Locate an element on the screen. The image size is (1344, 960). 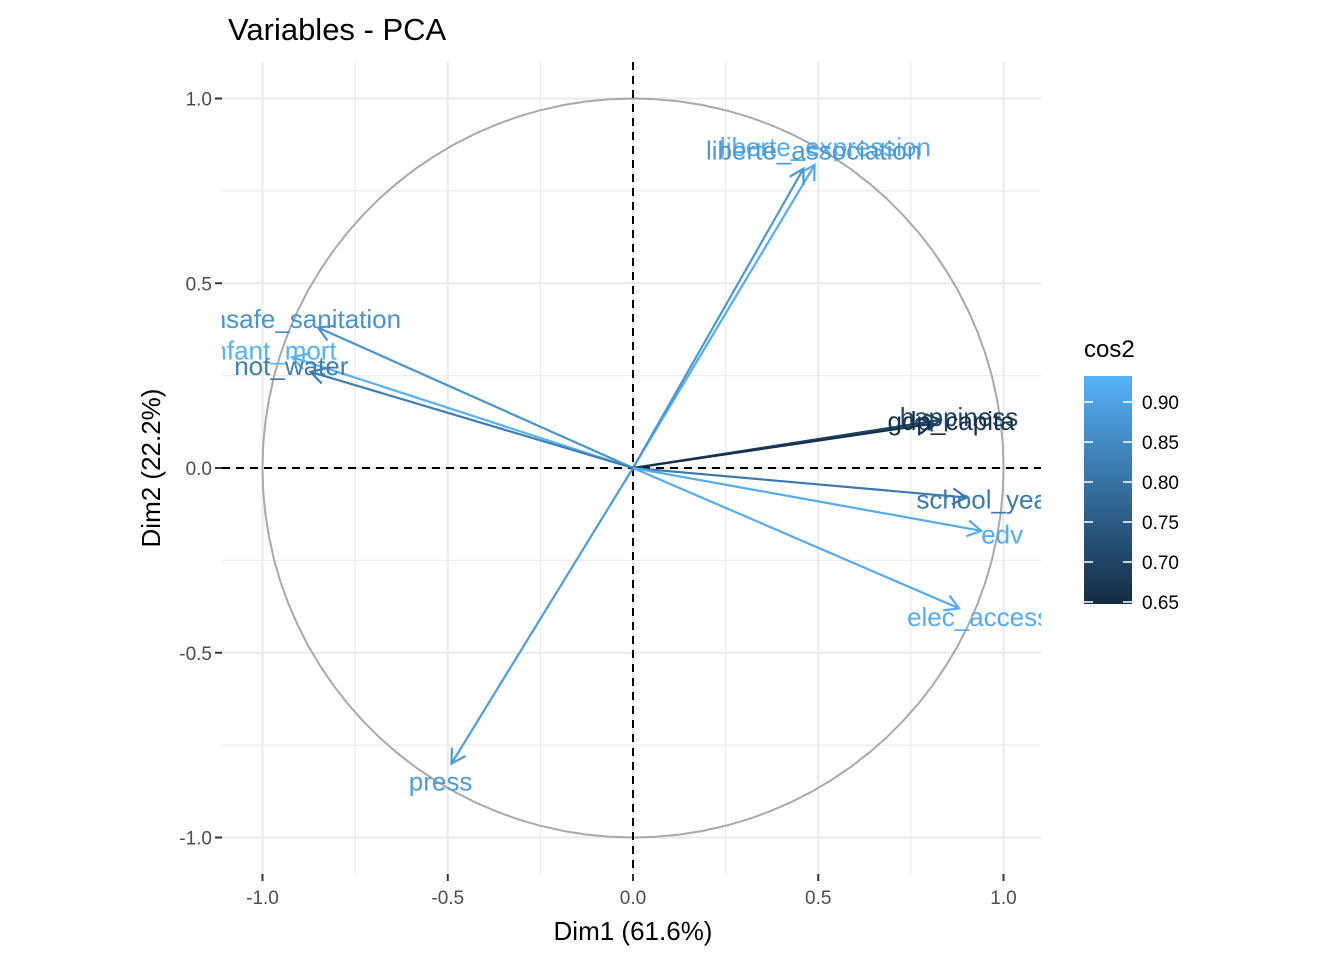
x-tick-label: 0.5 is located at coordinates (818, 898).